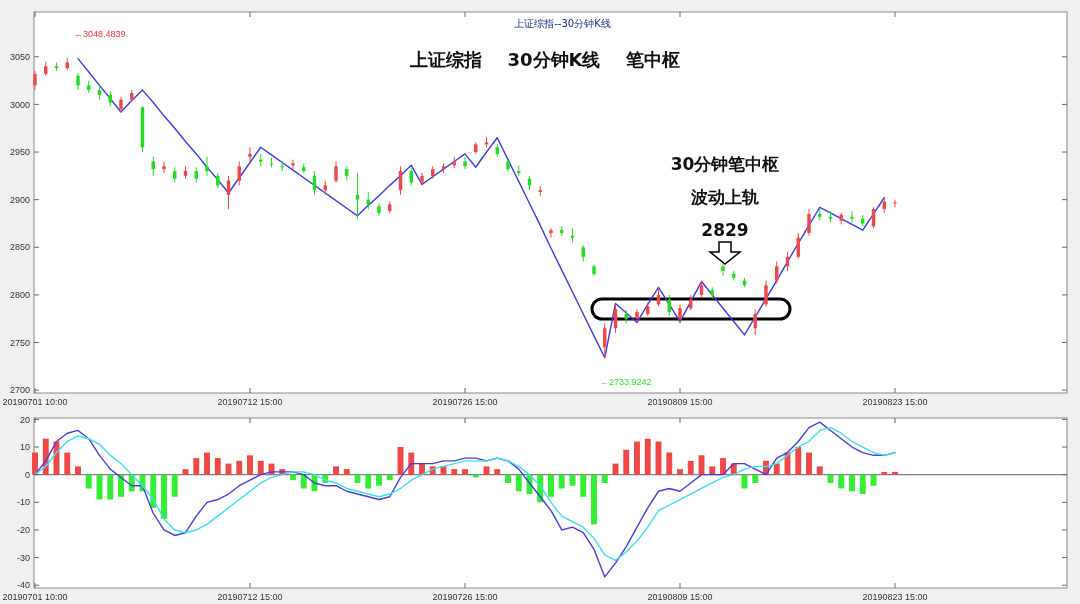 Image resolution: width=1080 pixels, height=604 pixels. I want to click on annotation: ←2733.9242, so click(626, 382).